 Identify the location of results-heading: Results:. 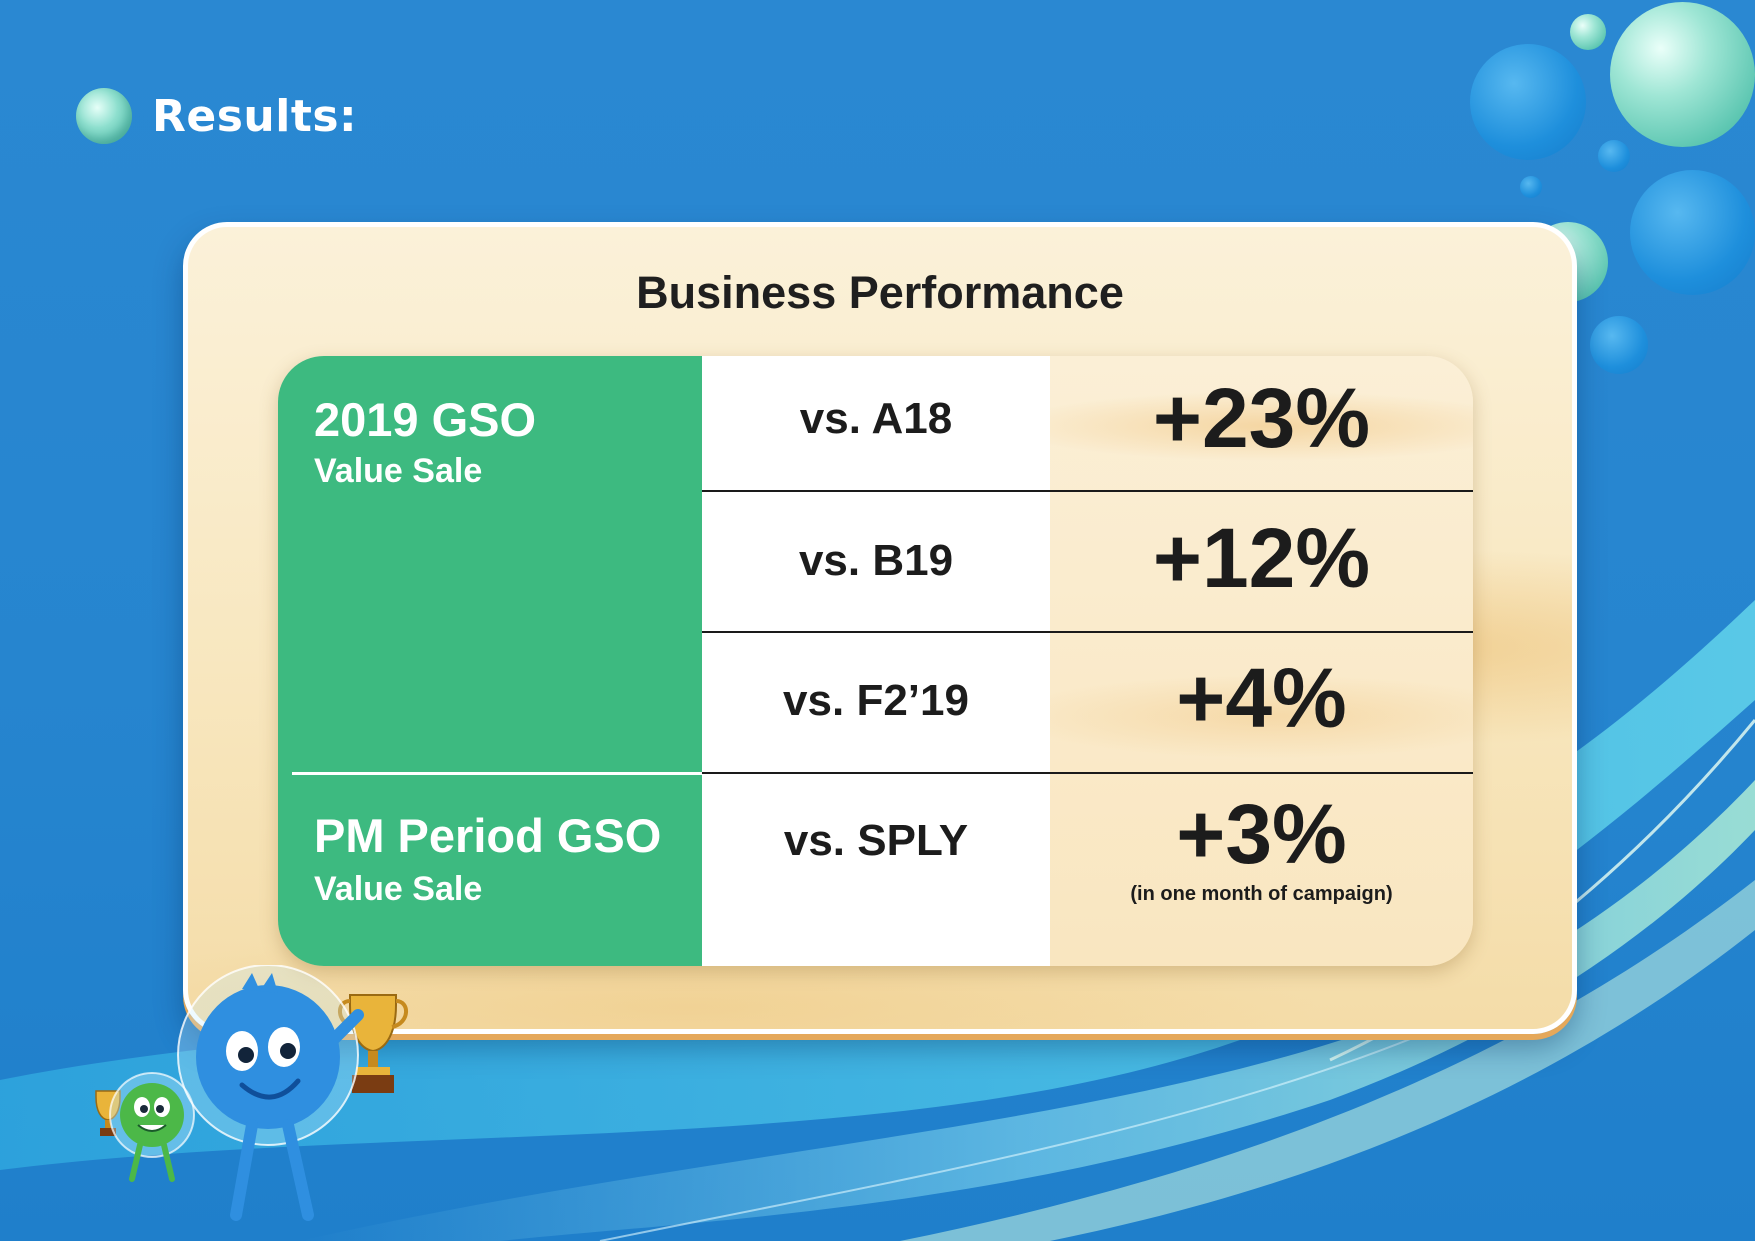
(216, 116).